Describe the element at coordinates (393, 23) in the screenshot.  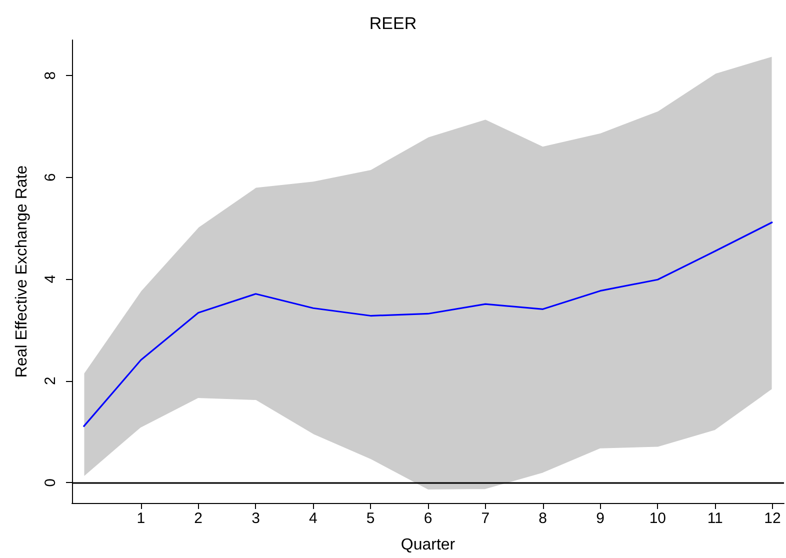
I see `chart-title: REER` at that location.